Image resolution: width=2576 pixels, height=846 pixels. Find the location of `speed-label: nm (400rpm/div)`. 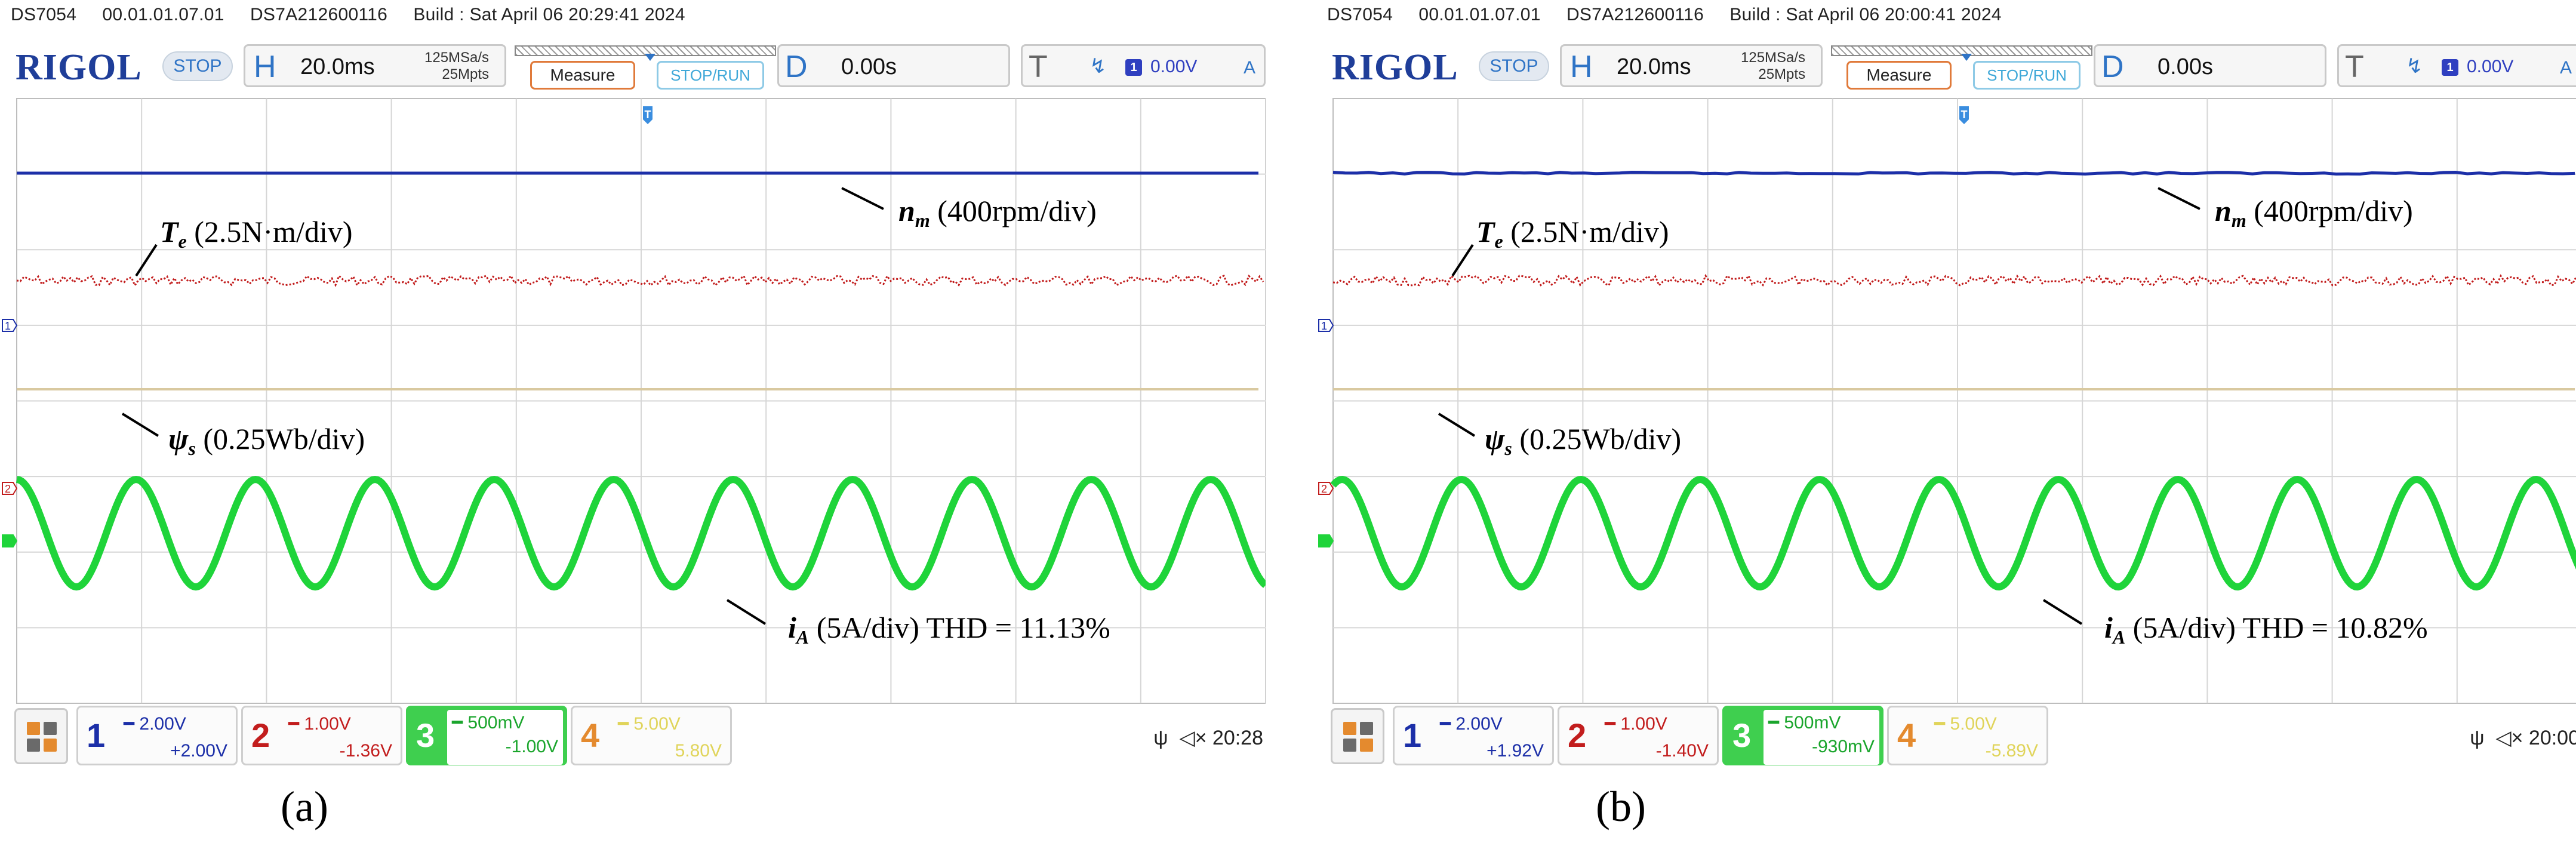

speed-label: nm (400rpm/div) is located at coordinates (2314, 212).